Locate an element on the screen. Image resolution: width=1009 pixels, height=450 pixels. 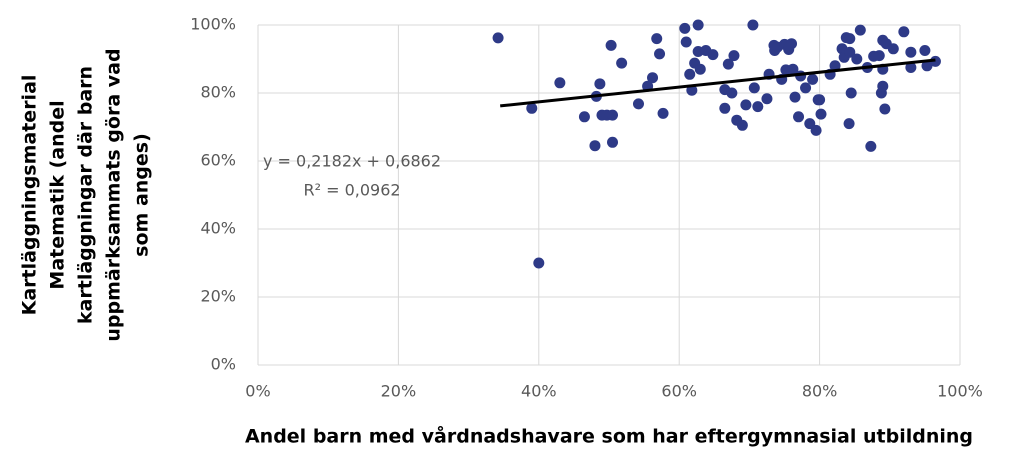
x-tick-label: 0% is located at coordinates (257, 391).